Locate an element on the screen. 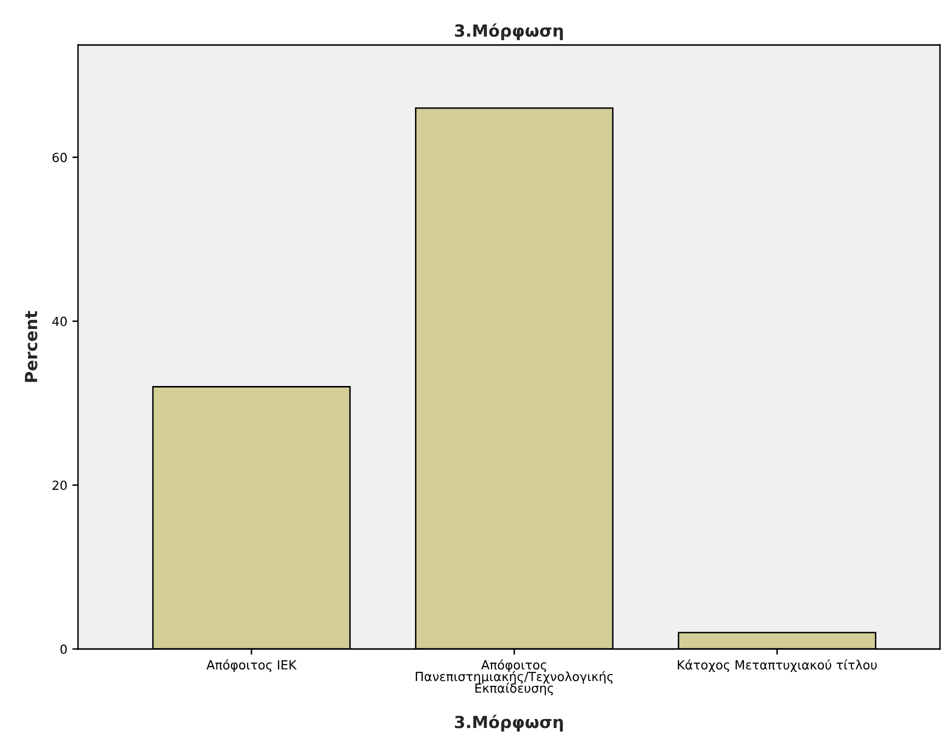 The width and height of the screenshot is (942, 754). x-axis-title: 3.Μόρφωση is located at coordinates (508, 723).